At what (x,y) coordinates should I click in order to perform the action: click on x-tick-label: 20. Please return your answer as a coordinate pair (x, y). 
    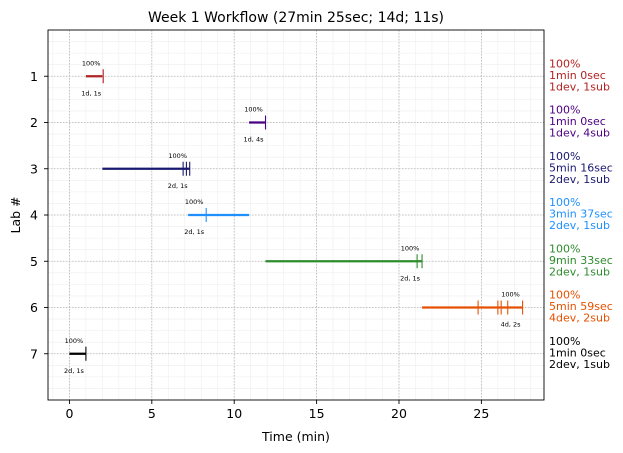
    Looking at the image, I should click on (399, 413).